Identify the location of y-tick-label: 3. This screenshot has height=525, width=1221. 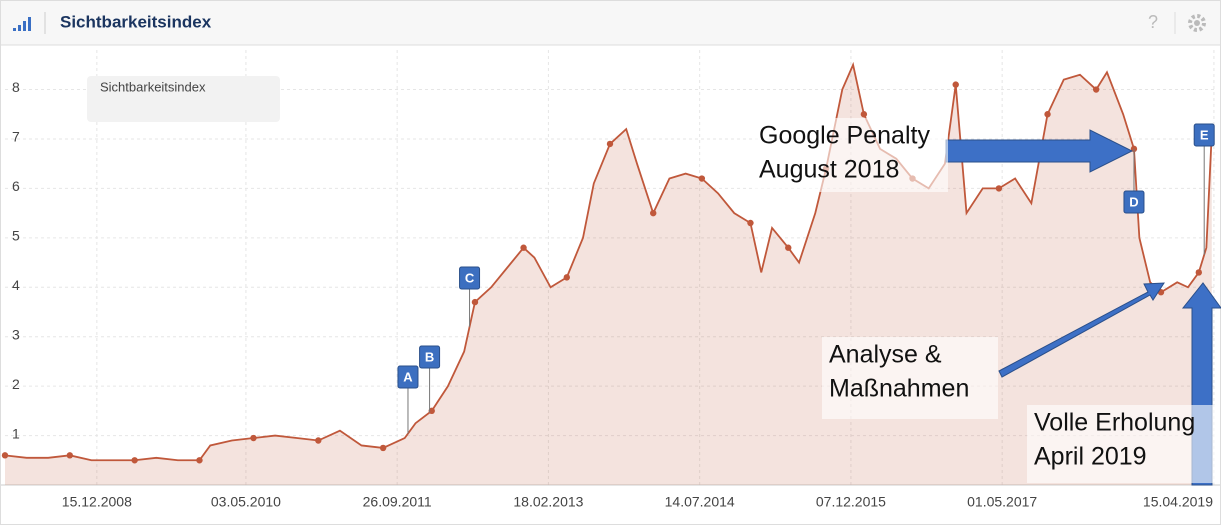
(16, 334).